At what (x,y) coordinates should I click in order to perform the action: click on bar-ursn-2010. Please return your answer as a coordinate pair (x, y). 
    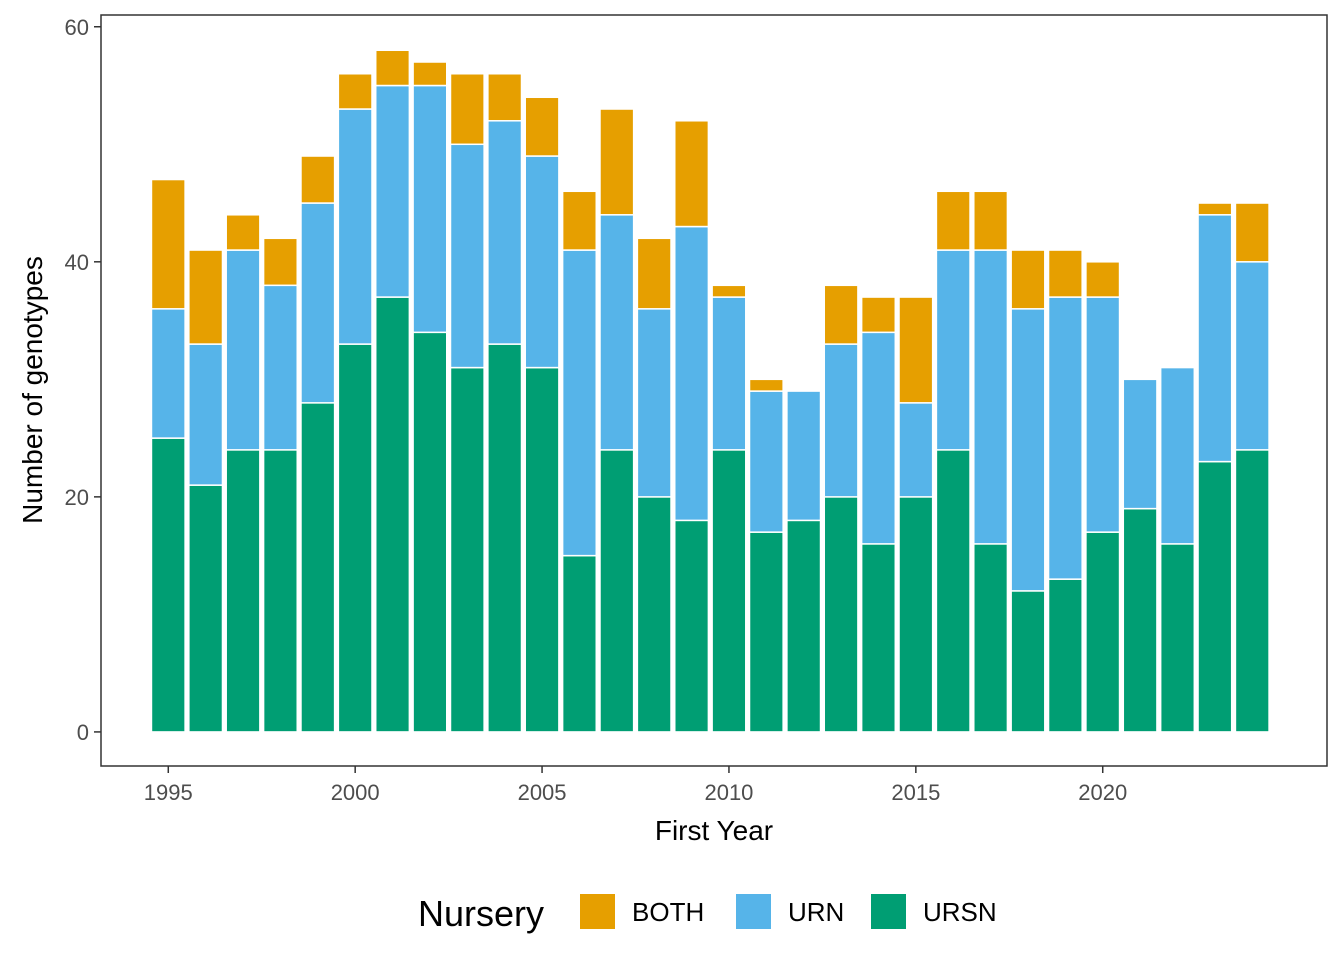
    Looking at the image, I should click on (729, 591).